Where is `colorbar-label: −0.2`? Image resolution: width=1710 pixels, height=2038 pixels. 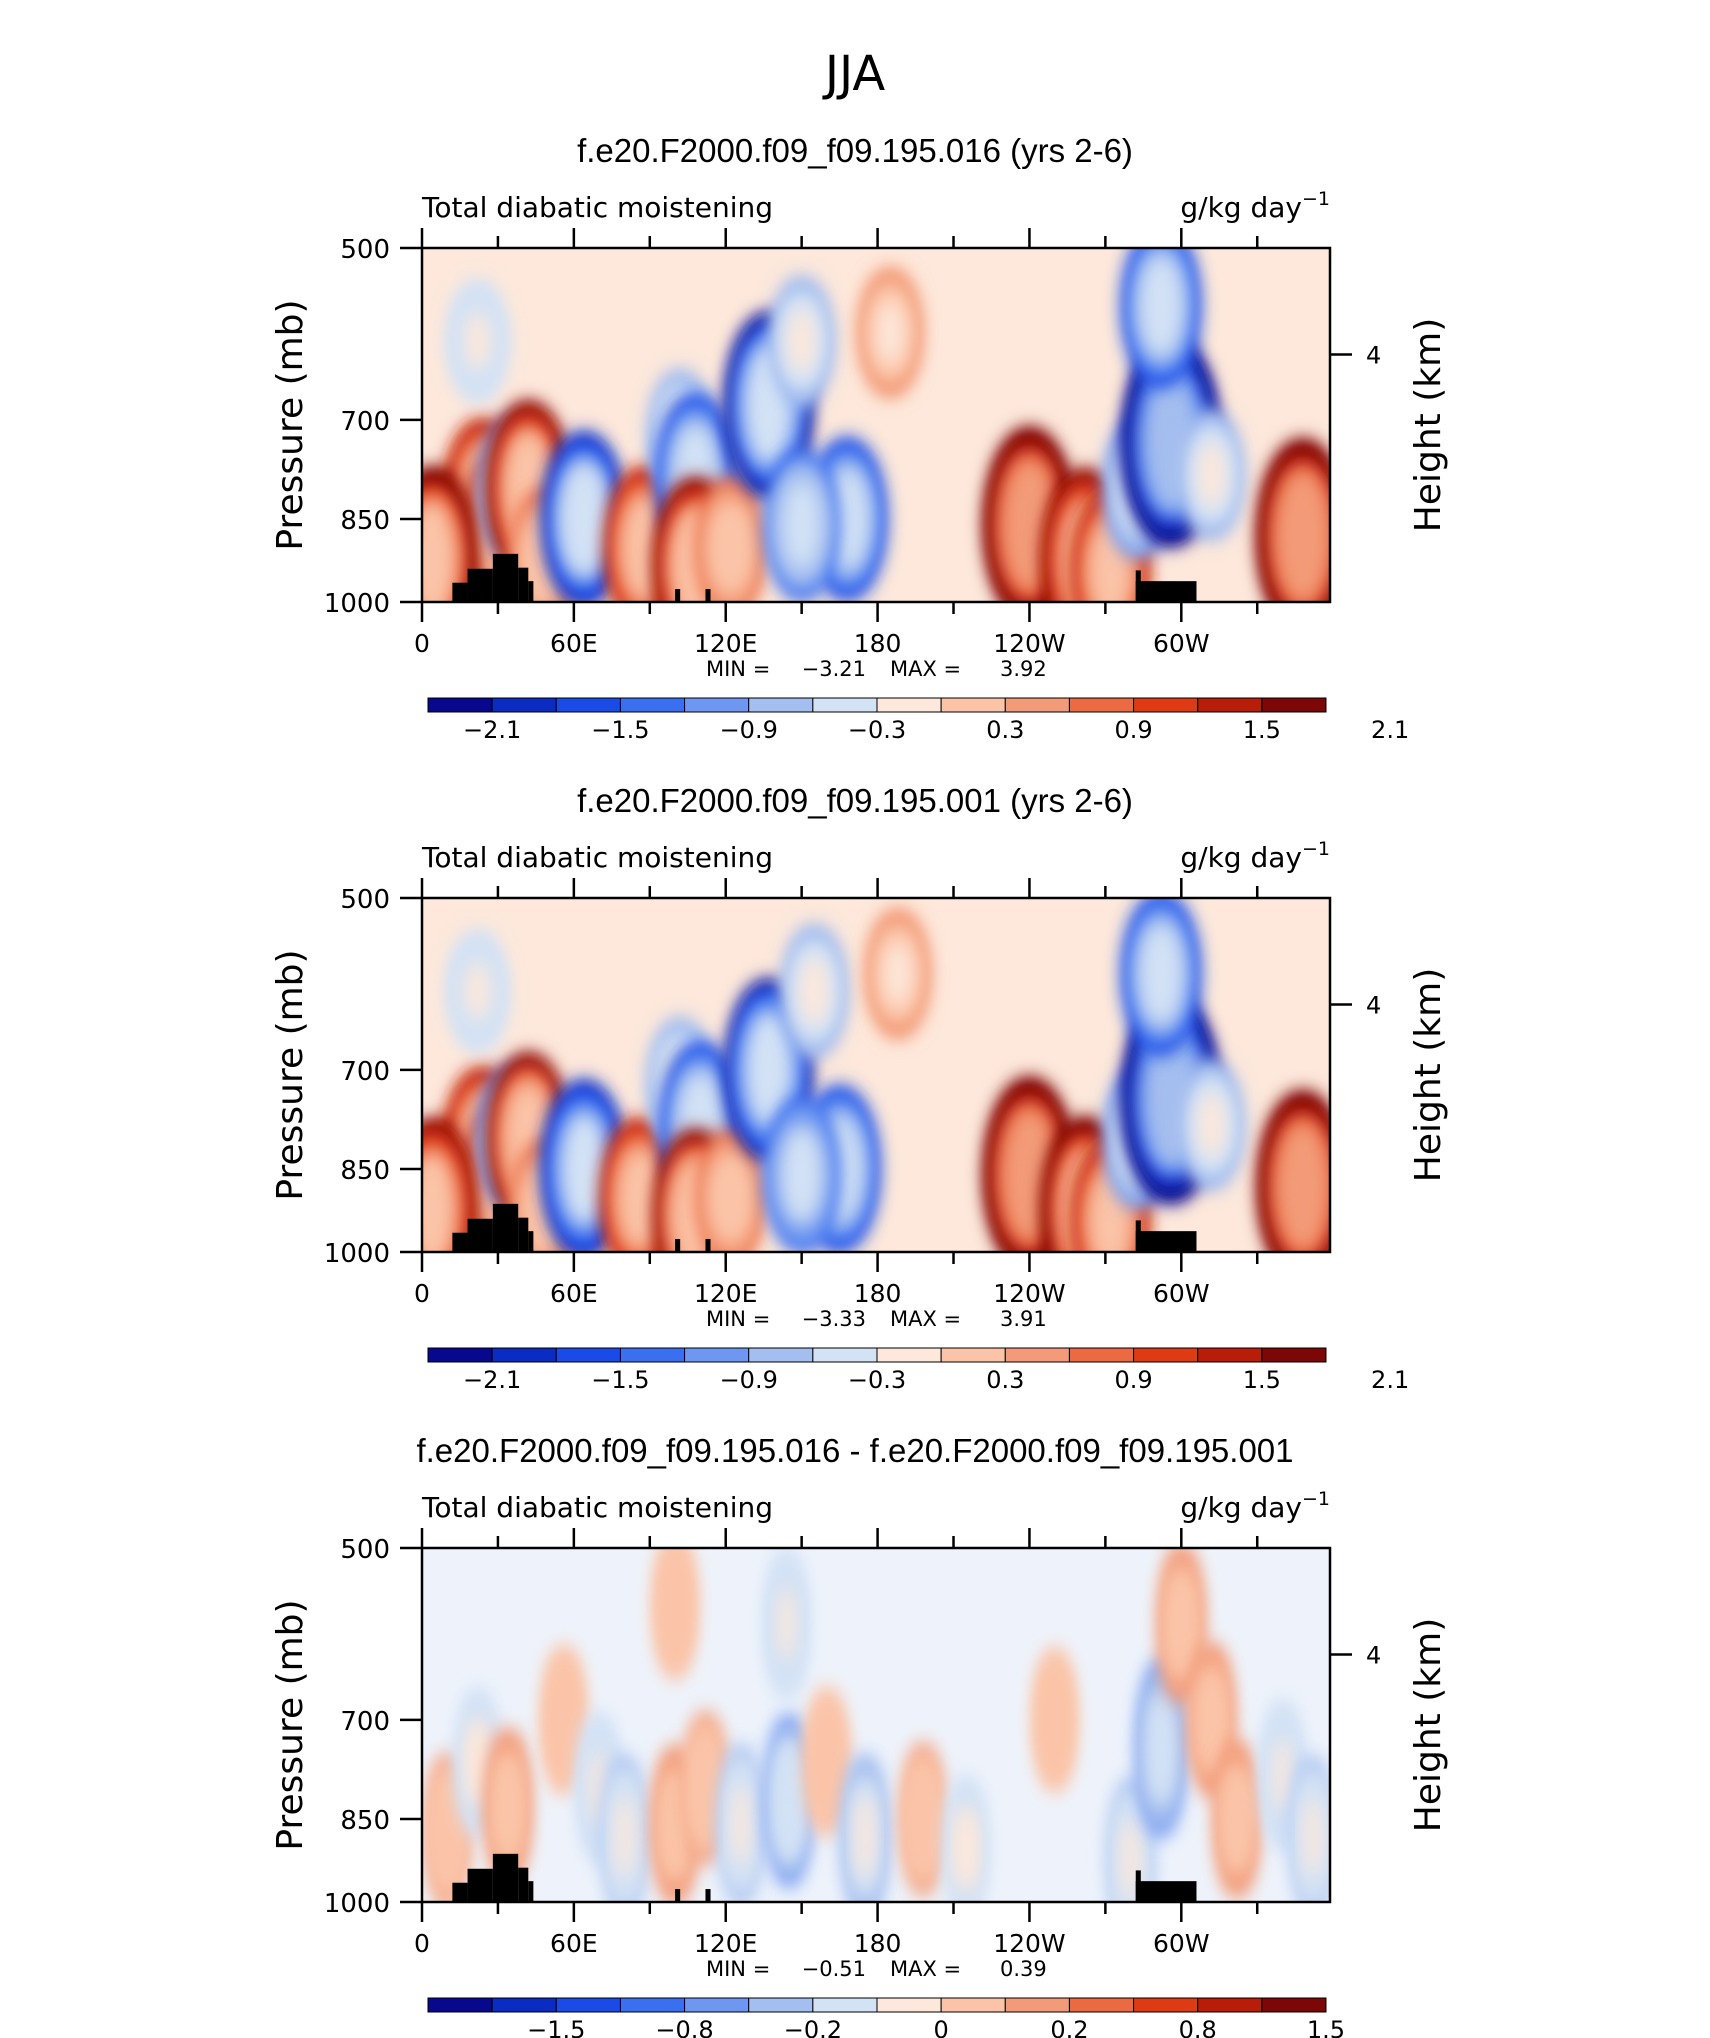 colorbar-label: −0.2 is located at coordinates (813, 2027).